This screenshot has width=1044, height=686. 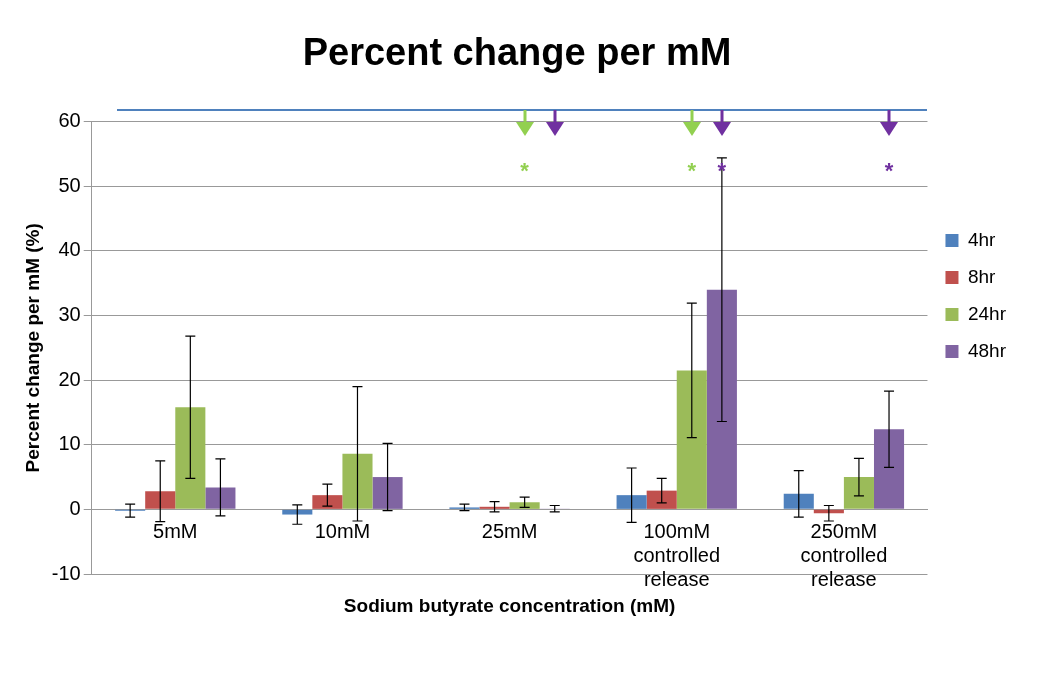 I want to click on y-tick-label: 60, so click(x=69, y=120).